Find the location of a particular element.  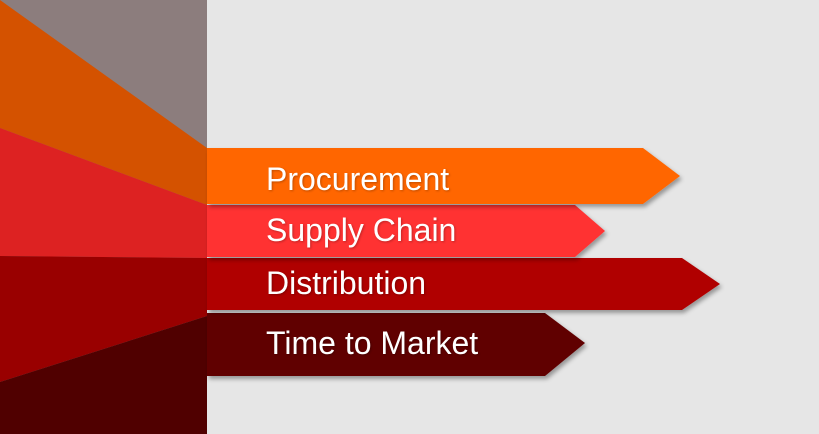

arrow-distribution is located at coordinates (463, 284).